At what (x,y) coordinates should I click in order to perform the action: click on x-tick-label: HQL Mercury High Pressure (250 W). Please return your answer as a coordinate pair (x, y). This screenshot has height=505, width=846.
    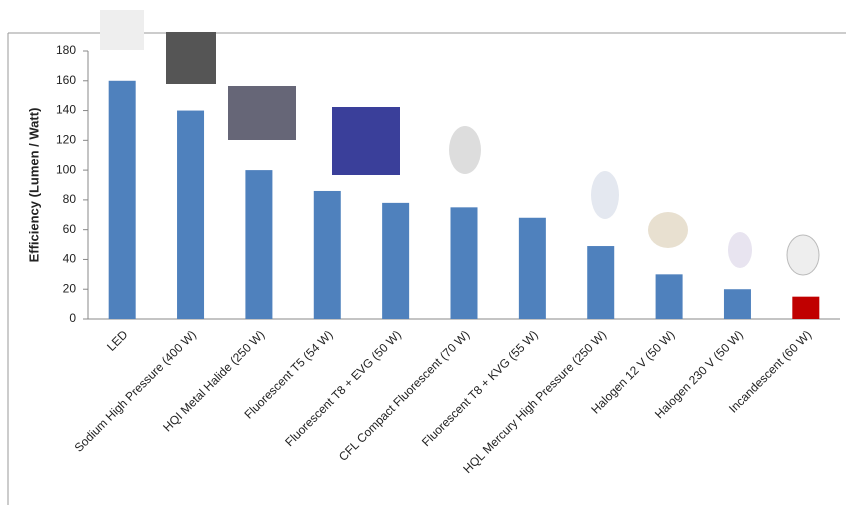
    Looking at the image, I should click on (534, 401).